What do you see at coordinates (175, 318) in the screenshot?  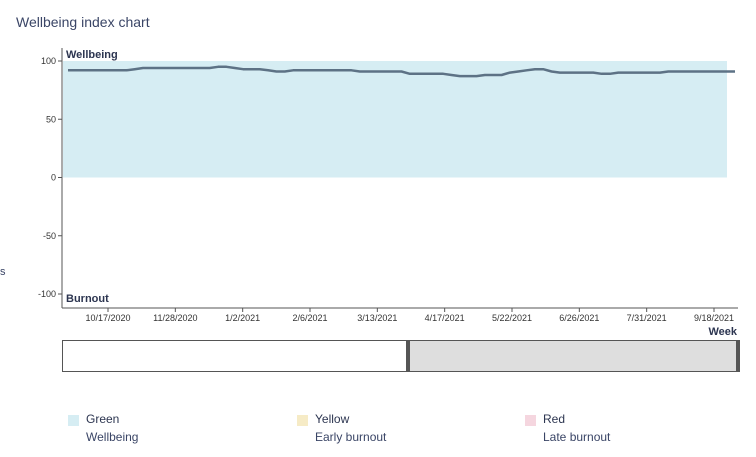 I see `x-tick-label: 11/28/2020` at bounding box center [175, 318].